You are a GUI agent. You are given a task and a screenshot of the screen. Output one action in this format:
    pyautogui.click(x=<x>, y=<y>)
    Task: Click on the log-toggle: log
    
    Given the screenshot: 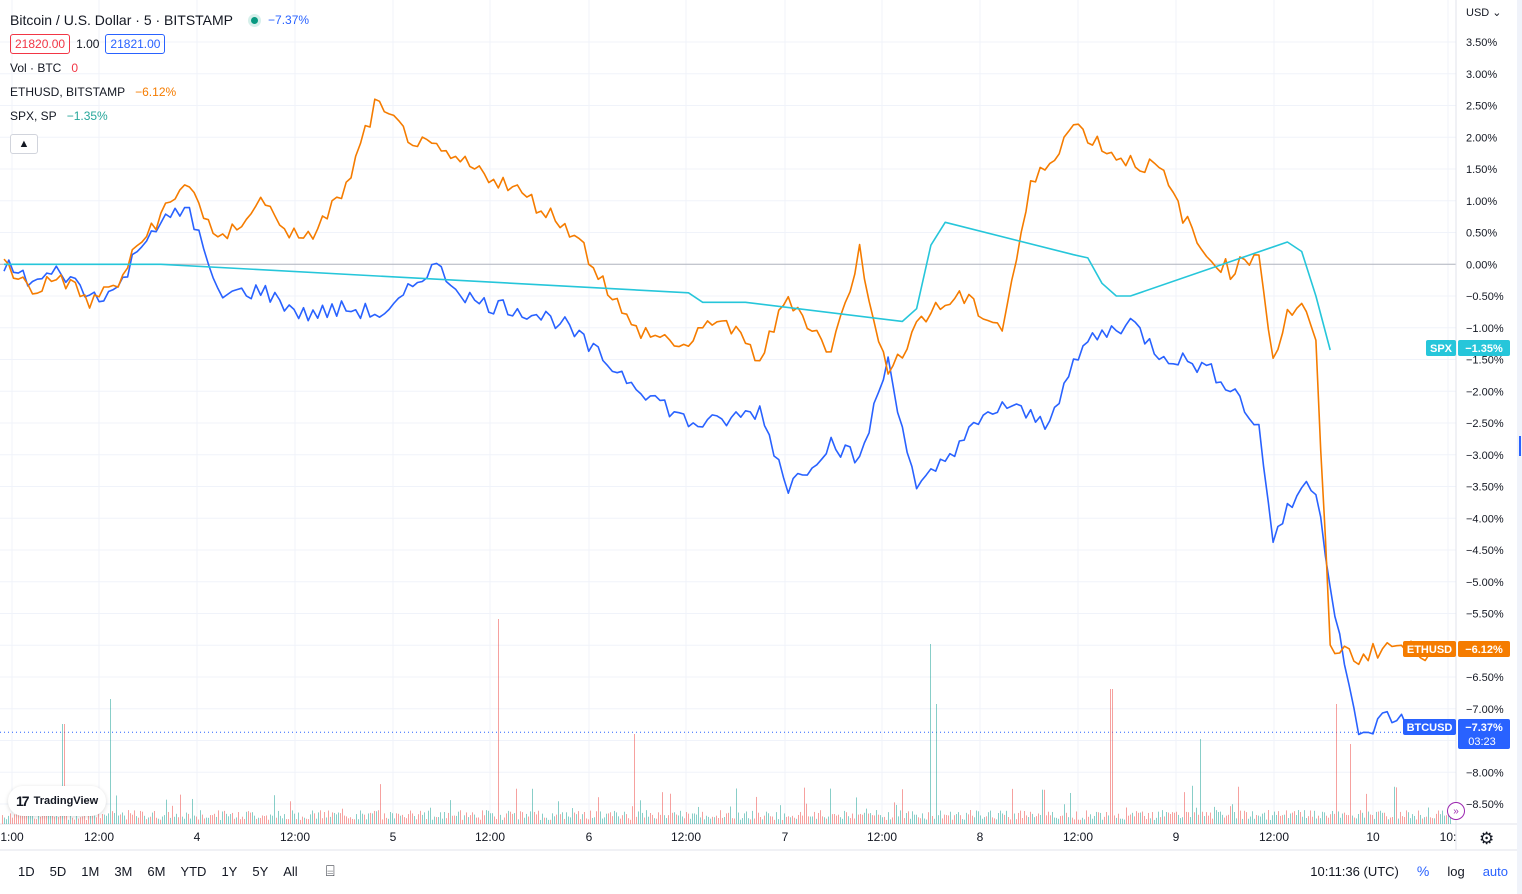 What is the action you would take?
    pyautogui.click(x=1456, y=871)
    